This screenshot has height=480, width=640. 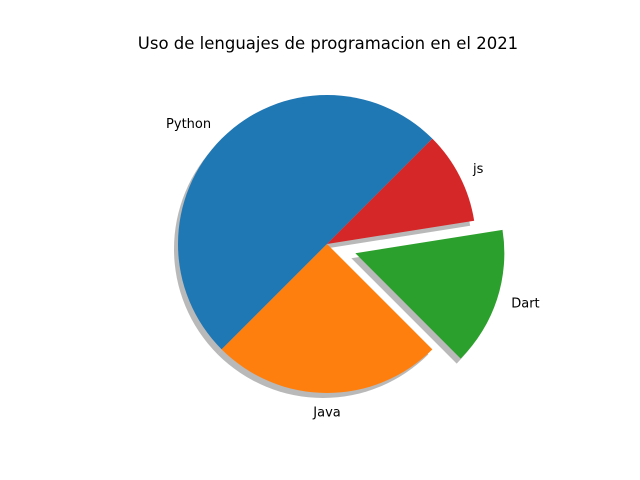 What do you see at coordinates (430, 294) in the screenshot?
I see `pie-slice-dart` at bounding box center [430, 294].